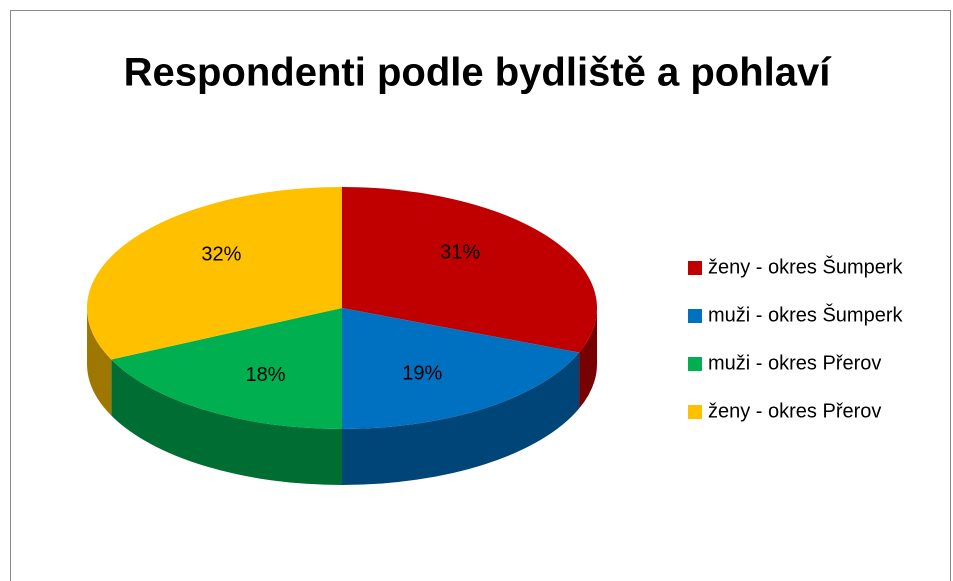 This screenshot has height=581, width=953. What do you see at coordinates (794, 411) in the screenshot?
I see `legend-label: ženy - okres Přerov` at bounding box center [794, 411].